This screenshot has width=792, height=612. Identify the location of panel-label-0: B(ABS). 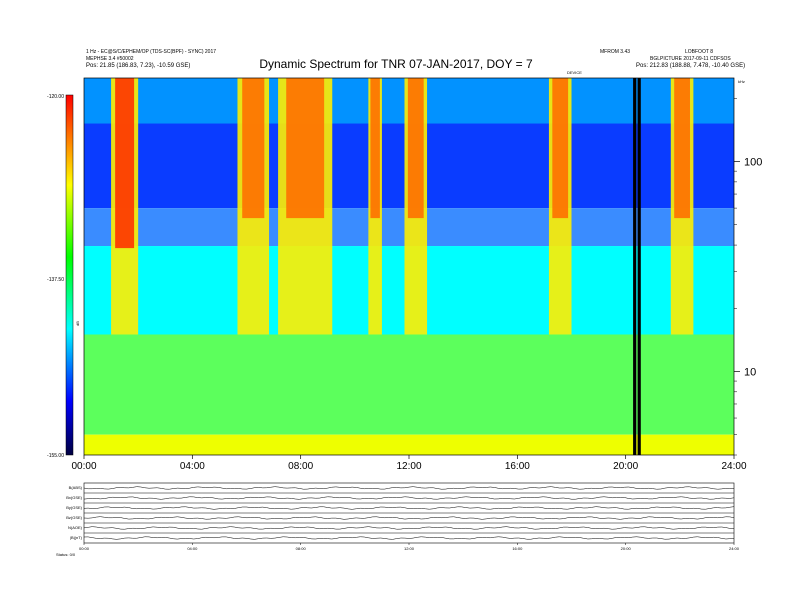
(76, 487).